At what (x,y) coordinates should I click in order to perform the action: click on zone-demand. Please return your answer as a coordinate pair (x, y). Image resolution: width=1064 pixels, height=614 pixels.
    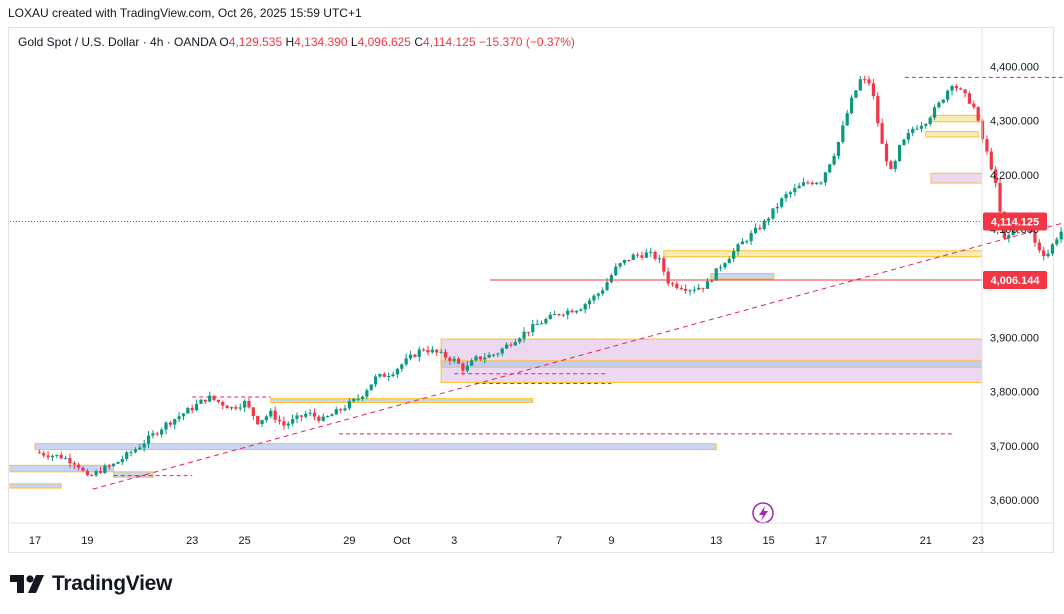
    Looking at the image, I should click on (956, 178).